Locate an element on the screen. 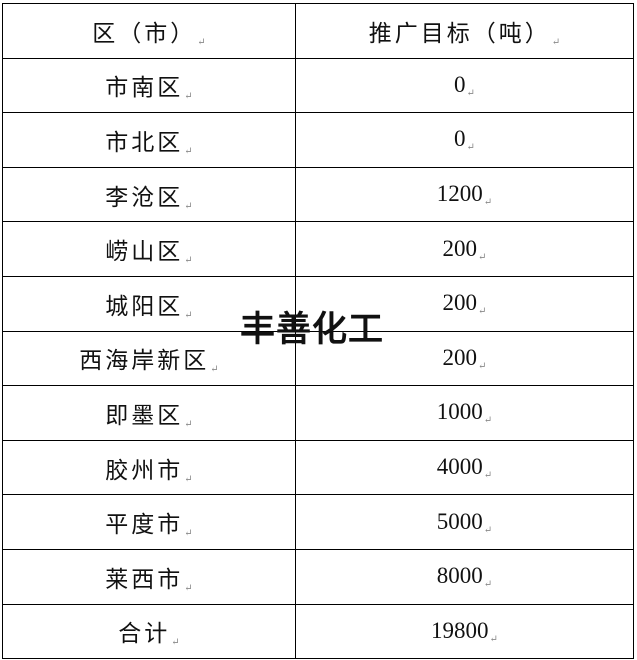 The width and height of the screenshot is (637, 660). watermark-logo: 丰善化工 is located at coordinates (312, 330).